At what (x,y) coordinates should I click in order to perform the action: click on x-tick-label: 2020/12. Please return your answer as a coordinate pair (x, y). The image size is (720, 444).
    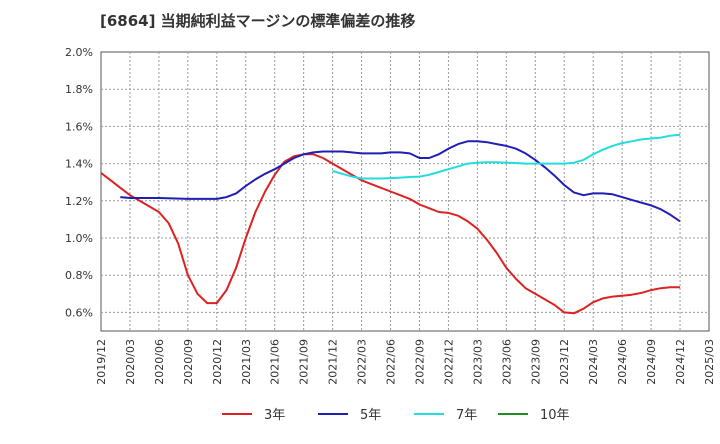
    Looking at the image, I should click on (217, 362).